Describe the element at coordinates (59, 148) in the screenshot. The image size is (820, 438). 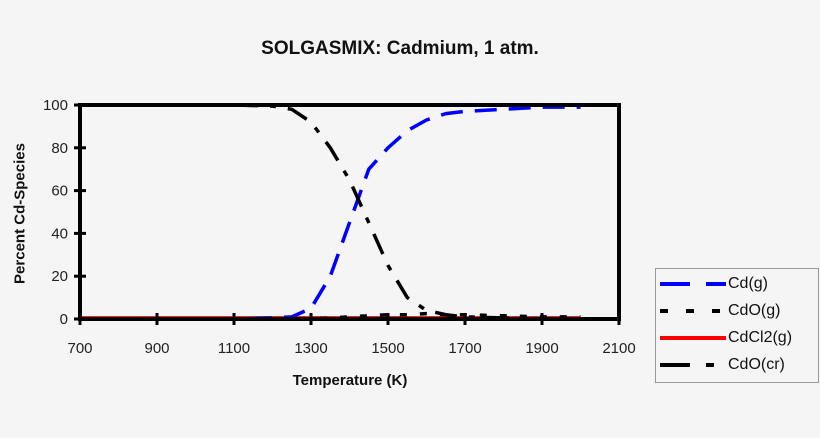
I see `y-tick-label: 80` at that location.